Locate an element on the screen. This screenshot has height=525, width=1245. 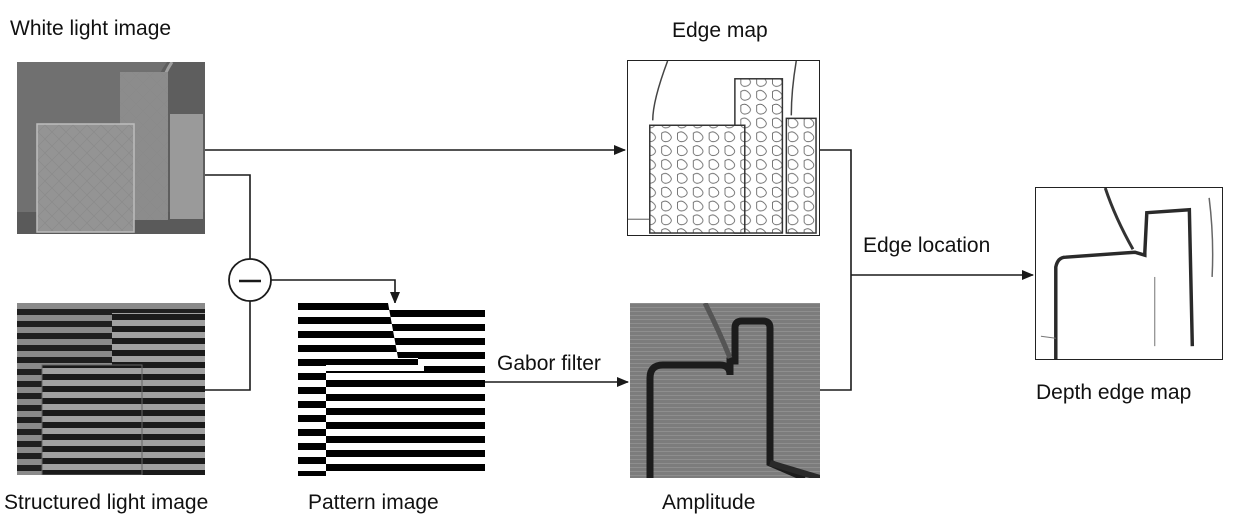
edge-map-label: Edge map is located at coordinates (720, 30).